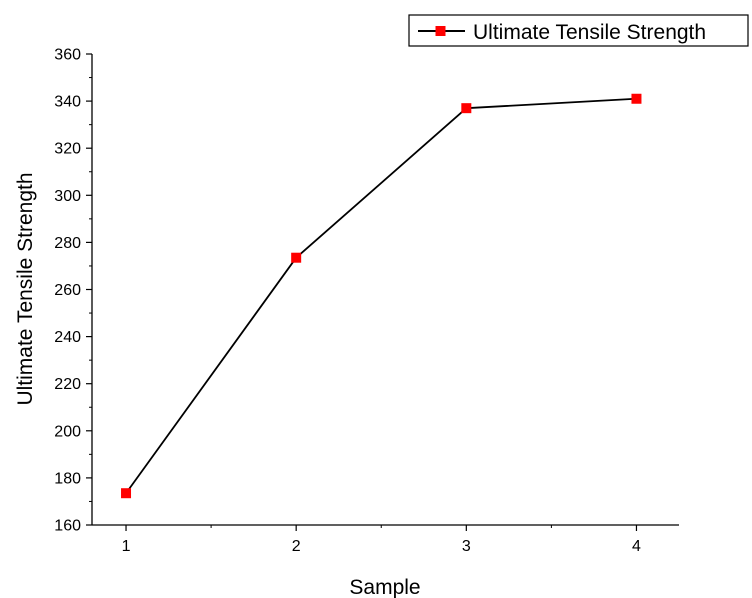 The width and height of the screenshot is (752, 598). Describe the element at coordinates (67, 243) in the screenshot. I see `y-tick-label: 280` at that location.